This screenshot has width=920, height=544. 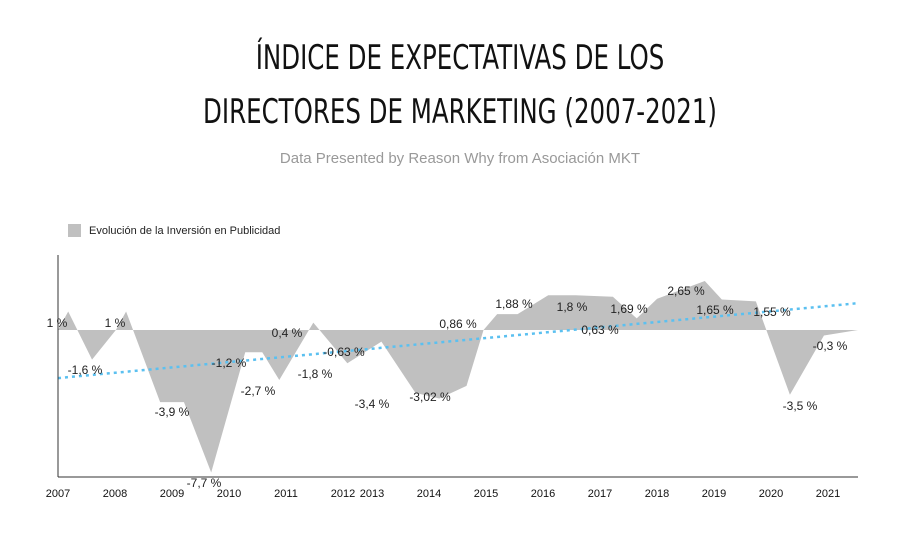 I want to click on data-label: -2,7 %, so click(x=258, y=391).